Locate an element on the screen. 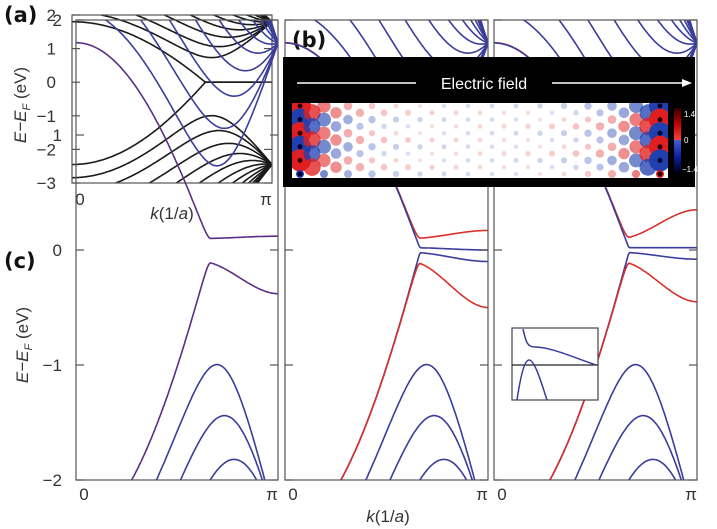 Image resolution: width=717 pixels, height=529 pixels. xlabel-rest: (1/ is located at coordinates (169, 213).